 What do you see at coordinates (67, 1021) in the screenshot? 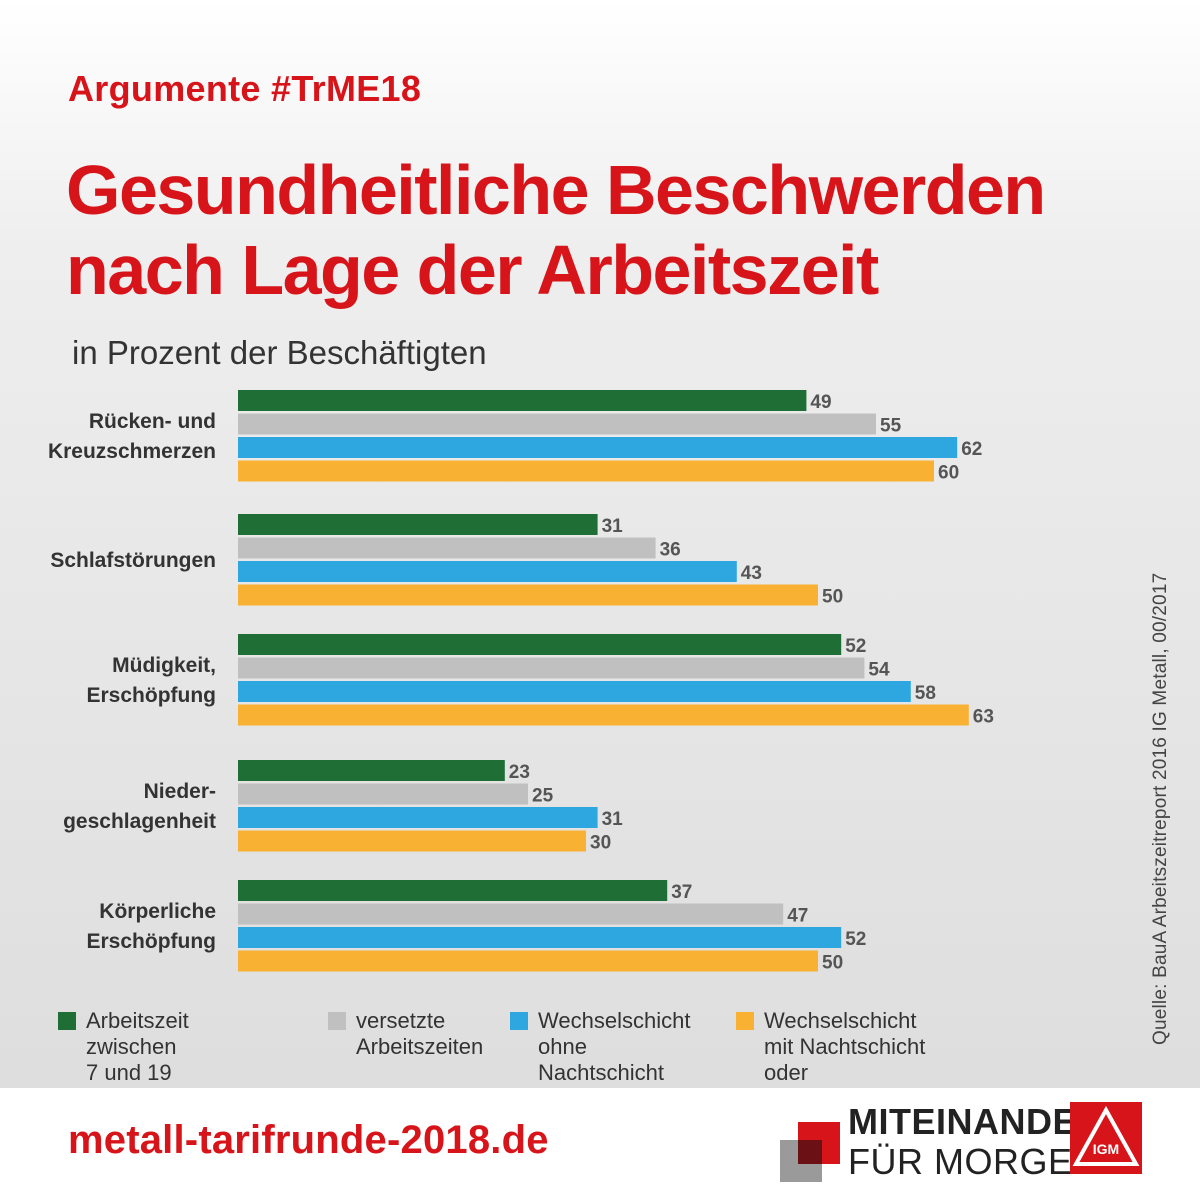
I see `legend-swatch-green` at bounding box center [67, 1021].